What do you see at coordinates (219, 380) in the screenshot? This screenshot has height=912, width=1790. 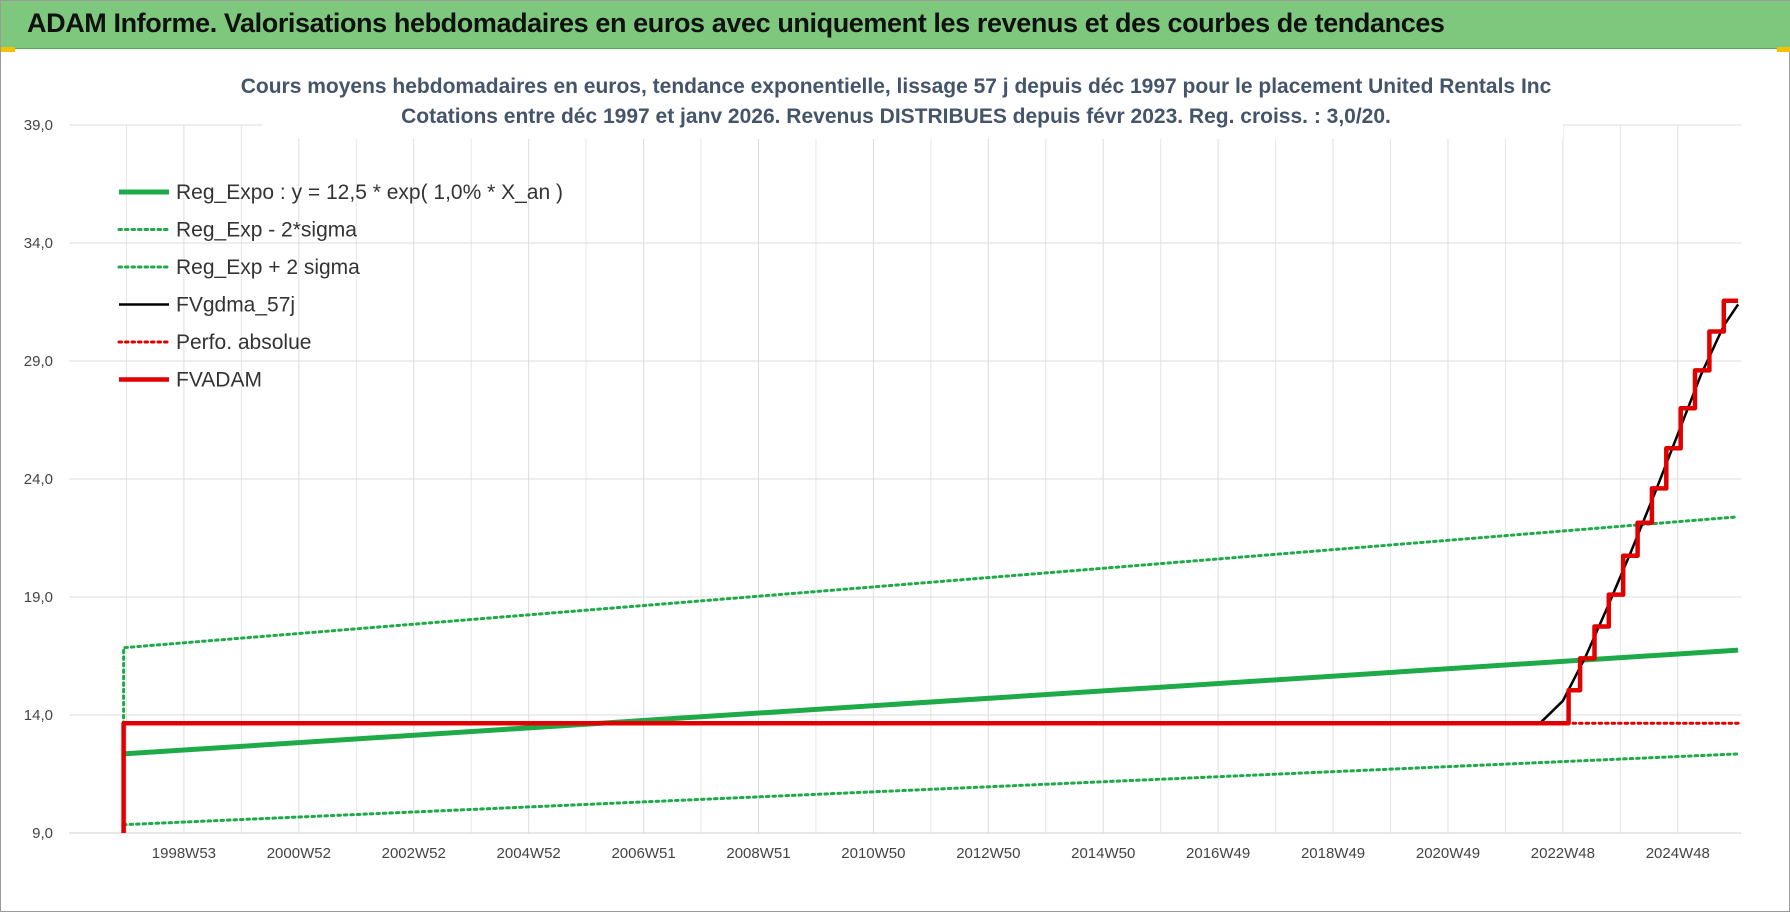 I see `legend-label-6: FVADAM` at bounding box center [219, 380].